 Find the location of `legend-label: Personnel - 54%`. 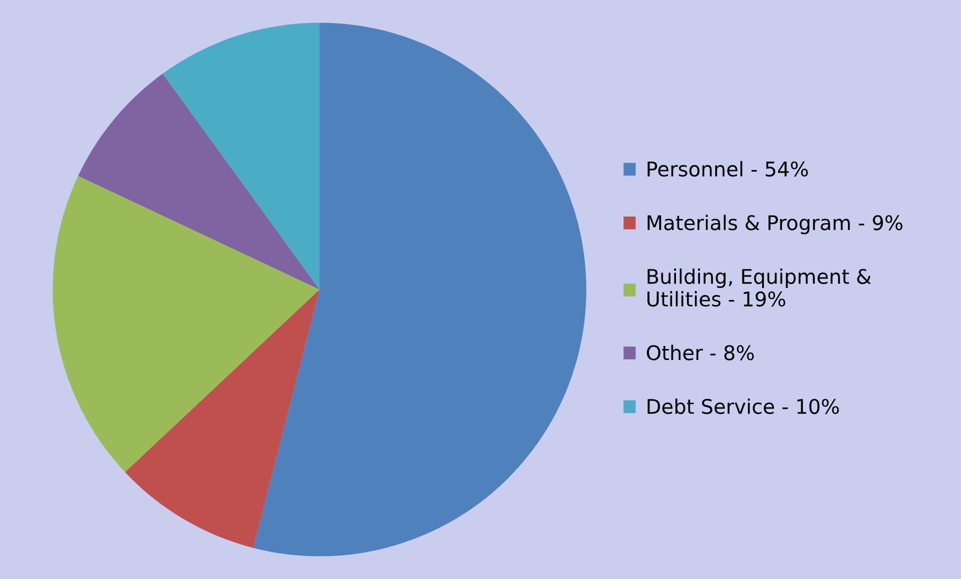

legend-label: Personnel - 54% is located at coordinates (728, 169).